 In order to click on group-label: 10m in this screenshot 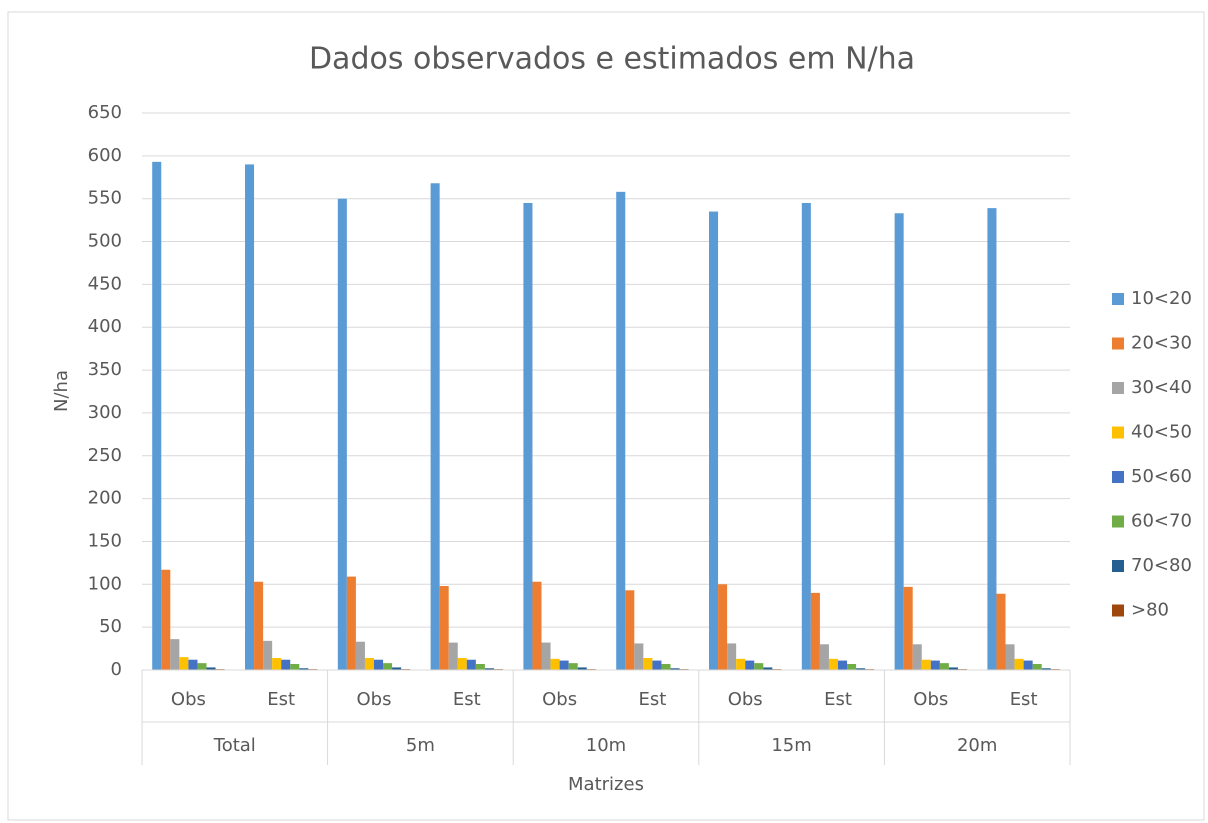, I will do `click(606, 745)`.